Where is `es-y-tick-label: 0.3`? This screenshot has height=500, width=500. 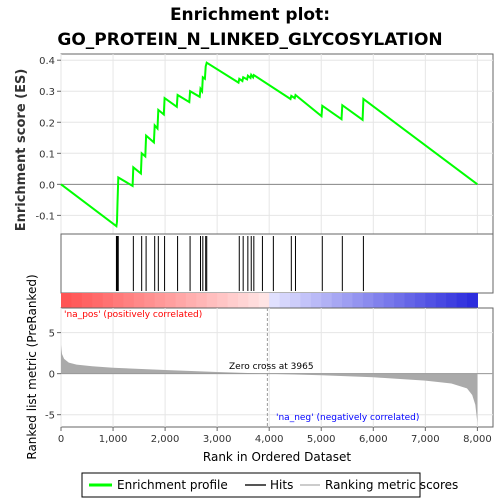 es-y-tick-label: 0.3 is located at coordinates (47, 92).